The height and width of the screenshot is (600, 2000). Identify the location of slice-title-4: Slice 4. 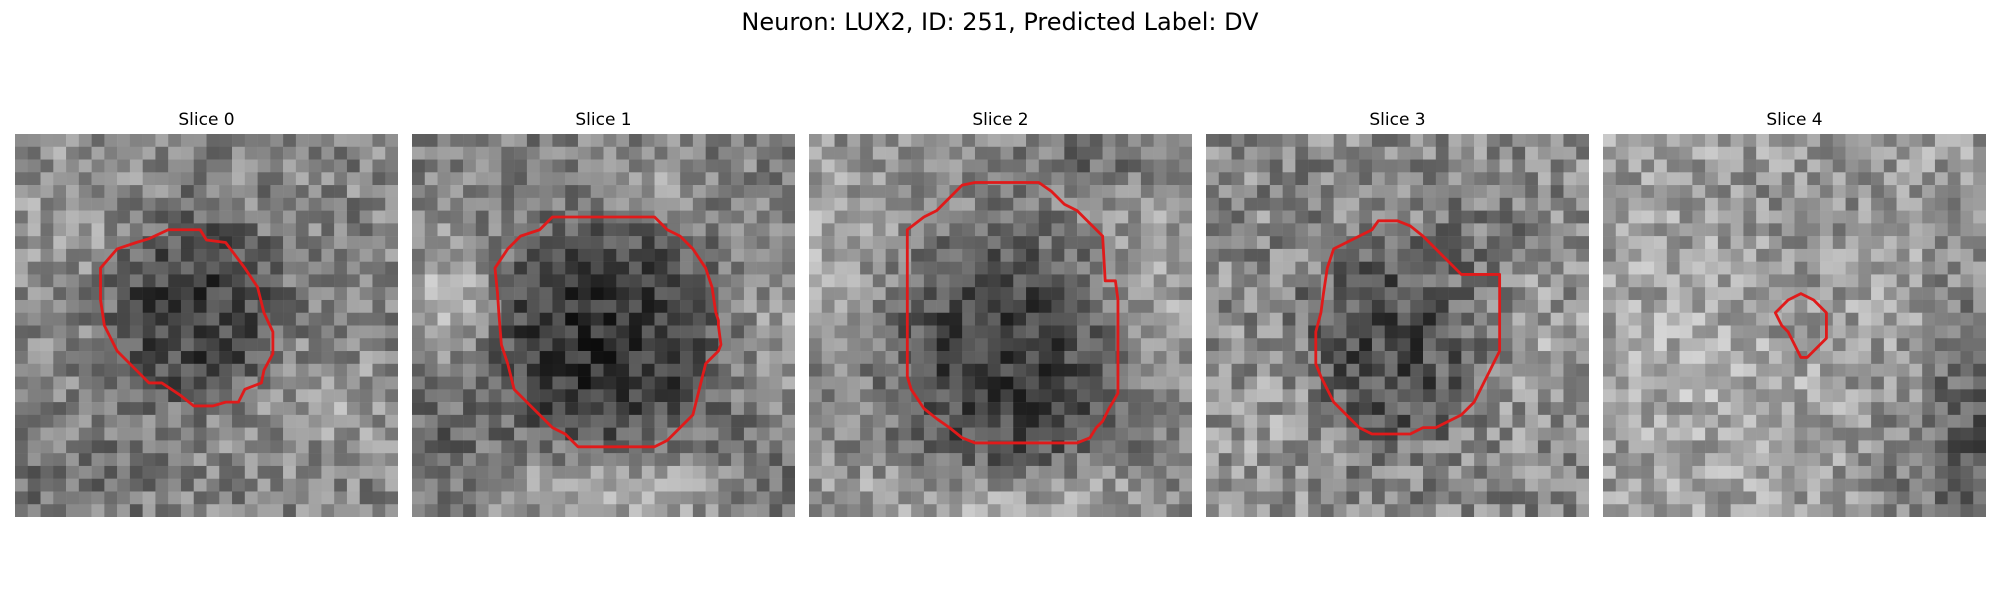
(1794, 120).